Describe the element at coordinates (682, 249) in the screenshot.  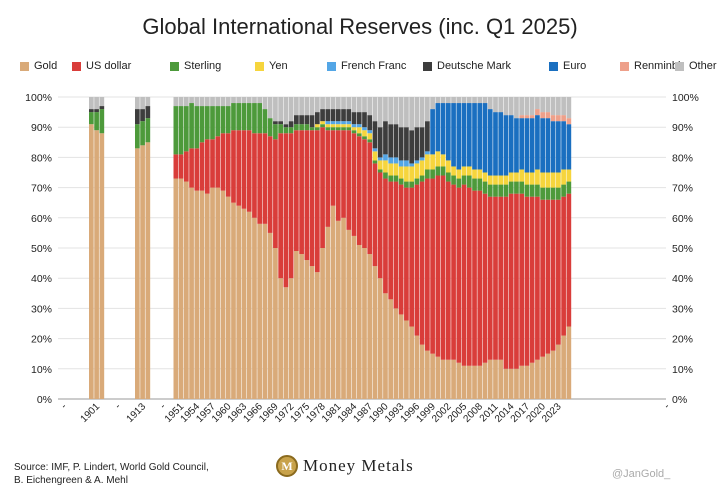
I see `y-tick-label-right: 50%` at that location.